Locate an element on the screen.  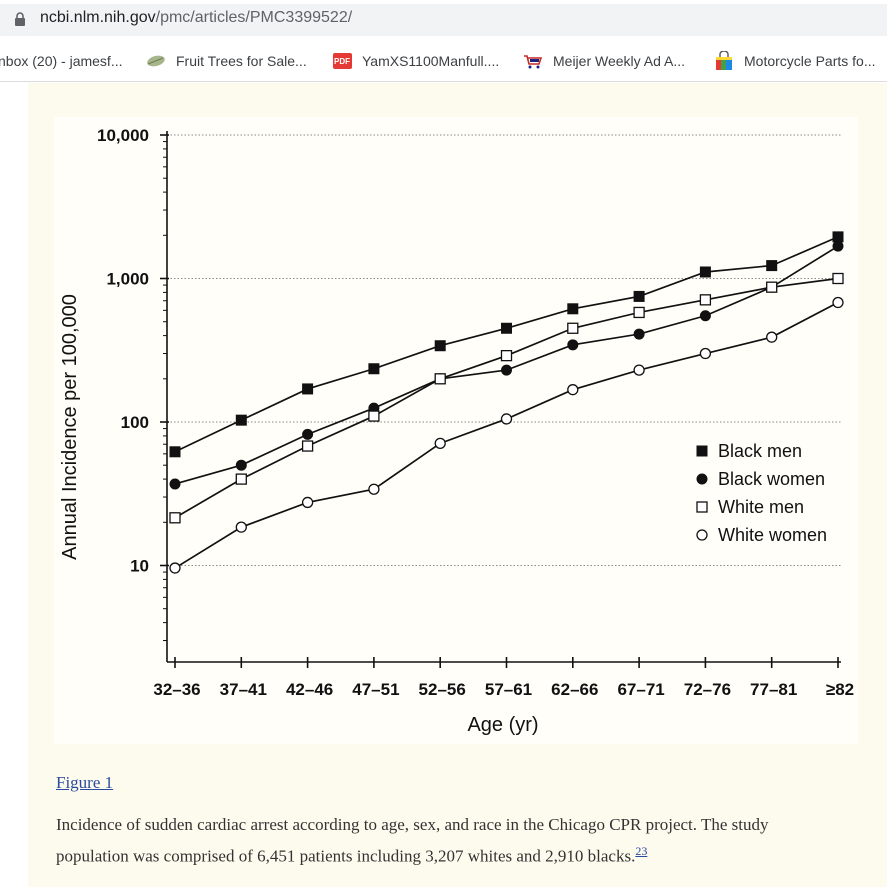
cart-icon is located at coordinates (533, 61).